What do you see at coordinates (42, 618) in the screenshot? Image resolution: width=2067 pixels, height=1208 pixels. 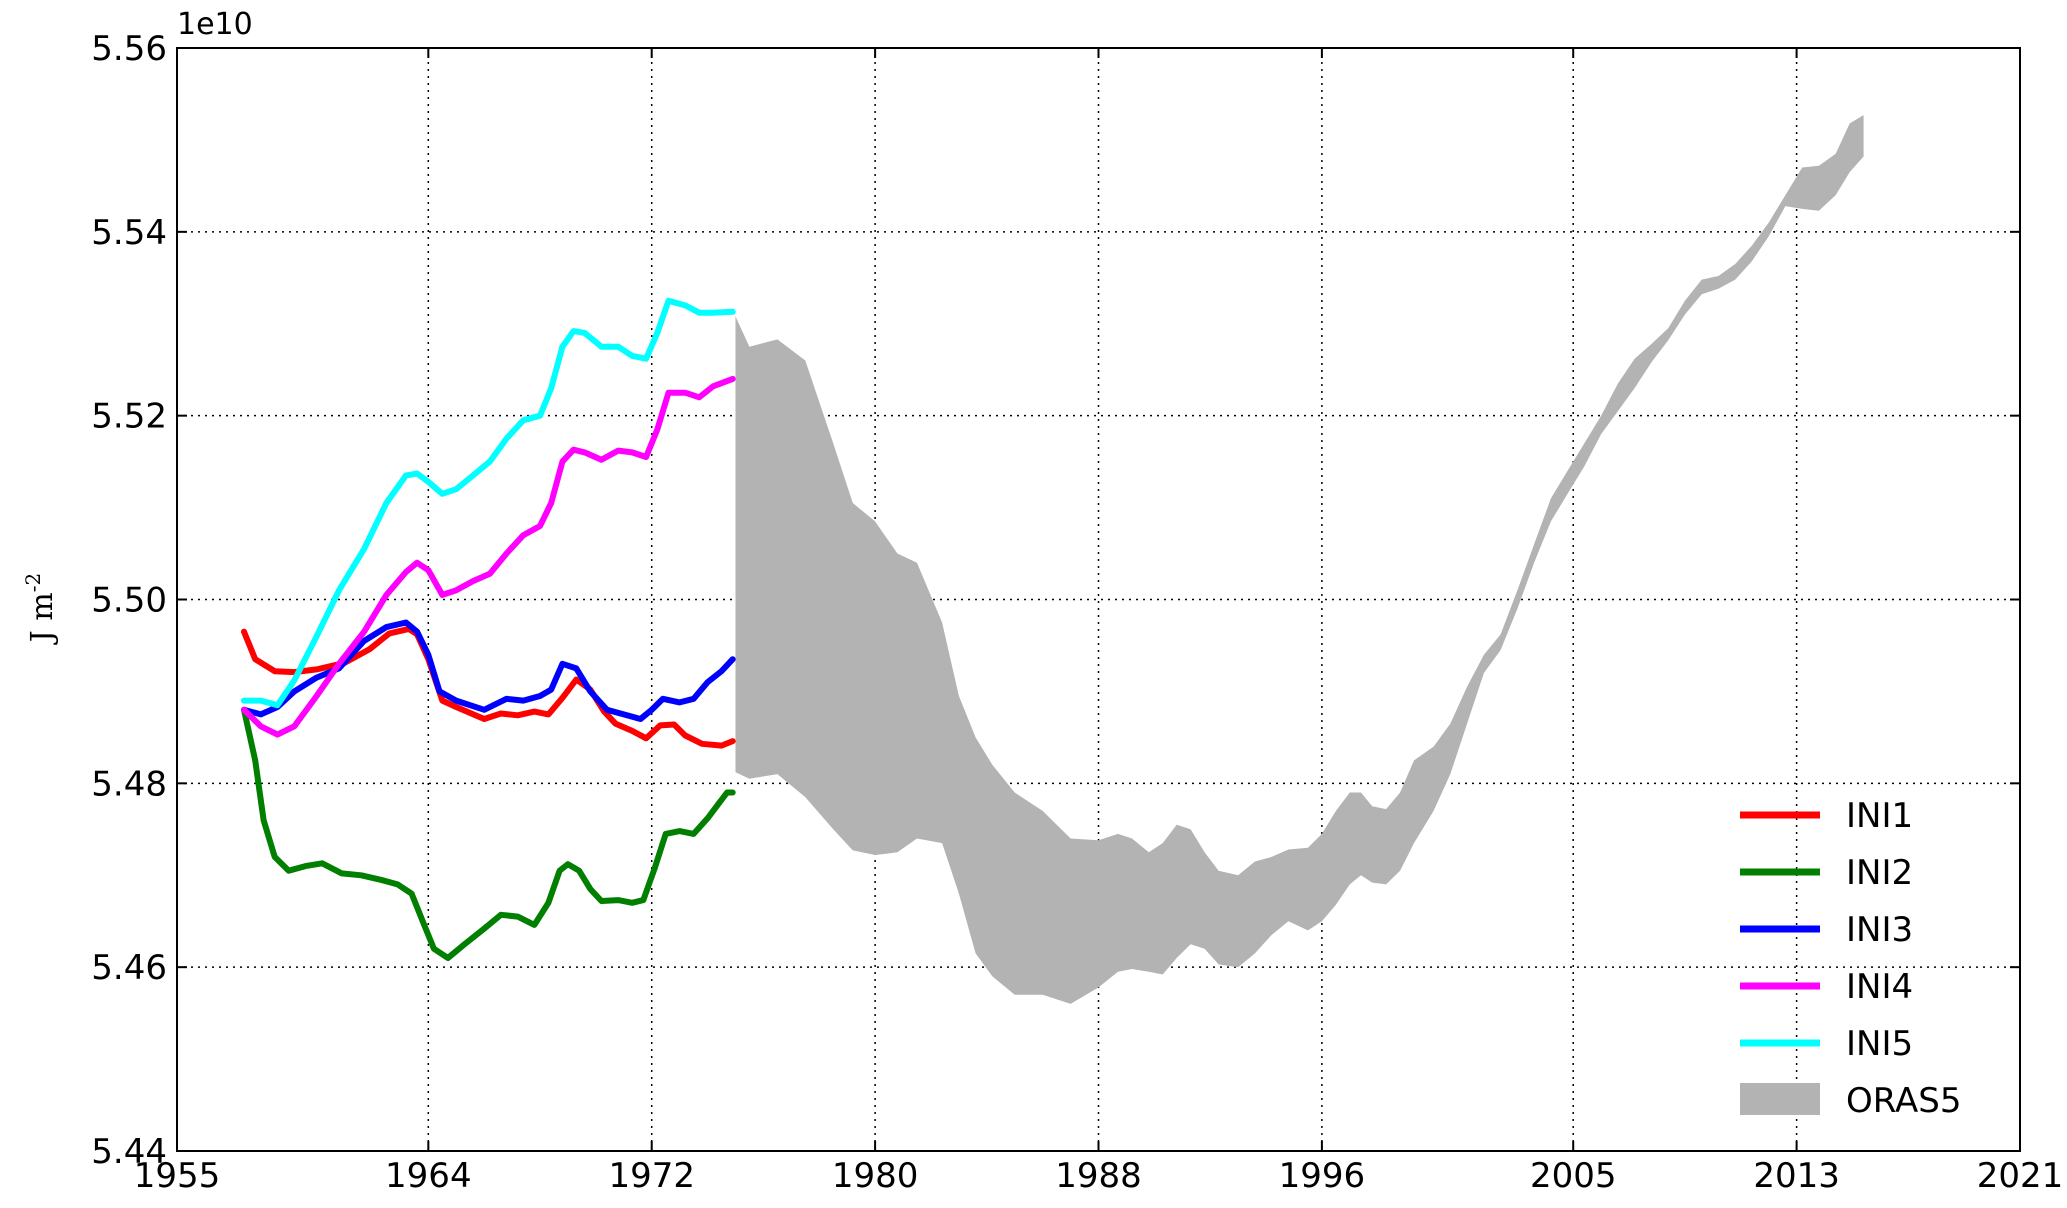 I see `y-axis-label-main: J m` at bounding box center [42, 618].